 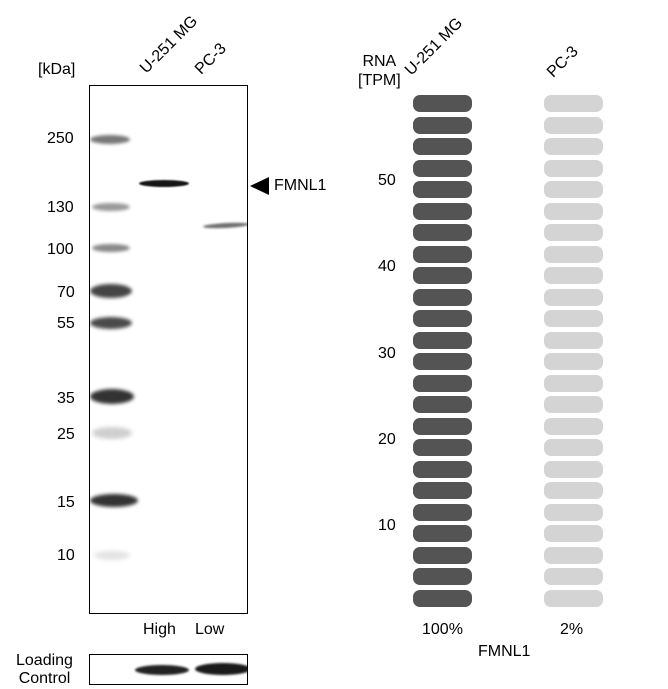 I want to click on rna-axis-title: RNA [TPM], so click(x=379, y=71).